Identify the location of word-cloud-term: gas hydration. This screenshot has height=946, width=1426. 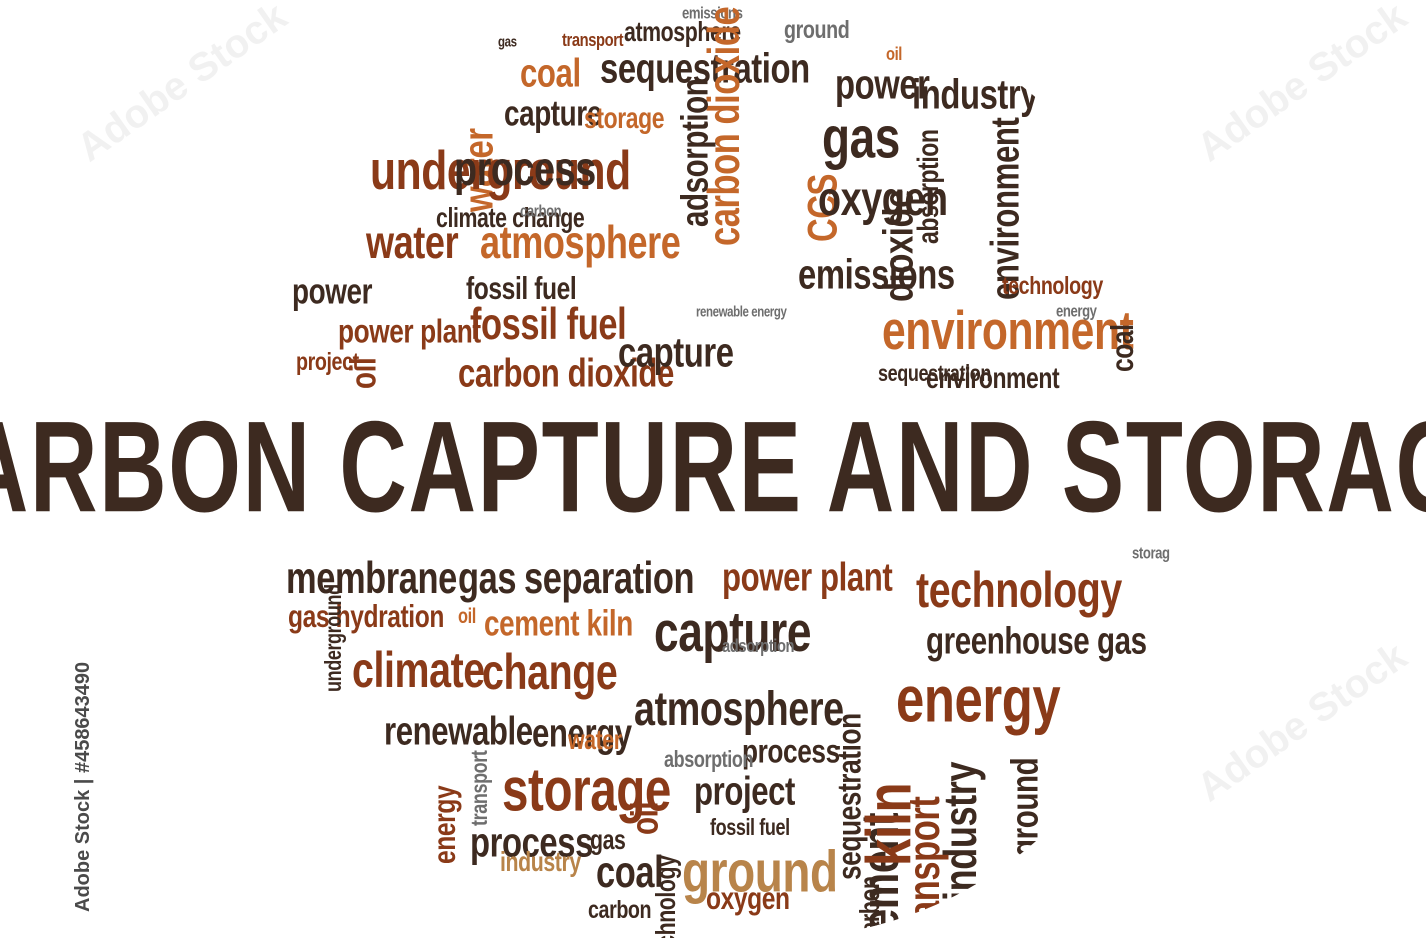
(366, 617).